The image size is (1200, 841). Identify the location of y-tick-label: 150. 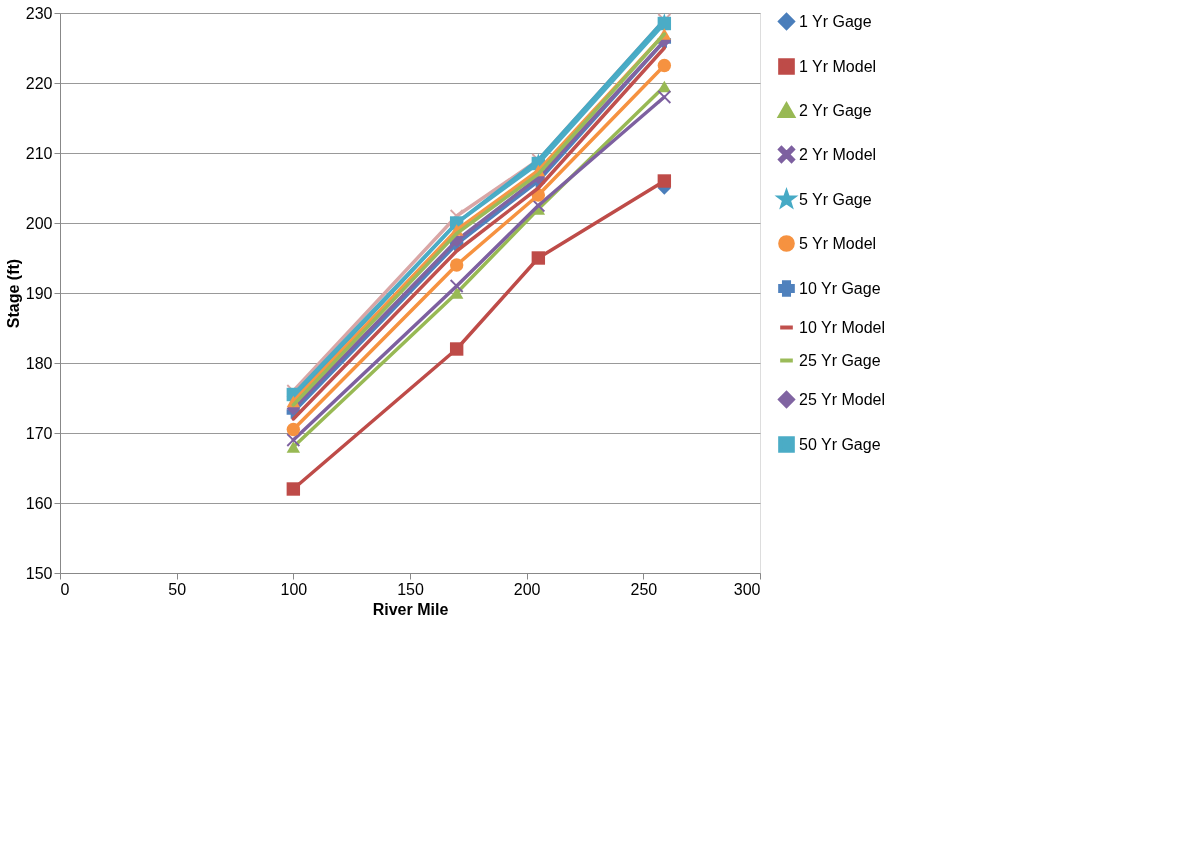
(39, 573).